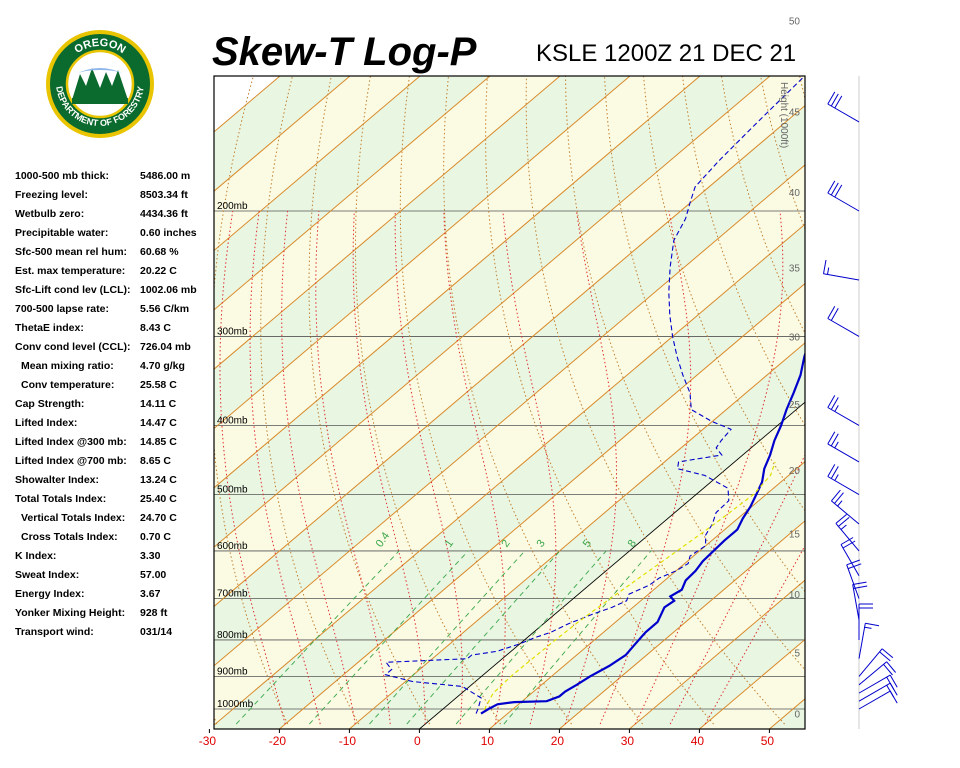 The height and width of the screenshot is (768, 960). I want to click on index-row: 700-500 lapse rate: 5.56 C/km, so click(115, 310).